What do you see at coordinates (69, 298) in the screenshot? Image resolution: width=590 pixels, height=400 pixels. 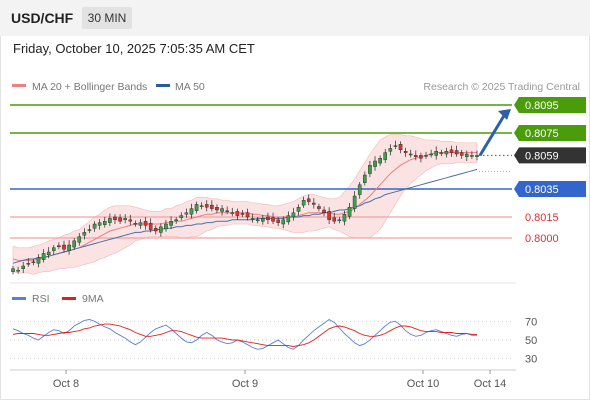 I see `legend-swatch-9ma` at bounding box center [69, 298].